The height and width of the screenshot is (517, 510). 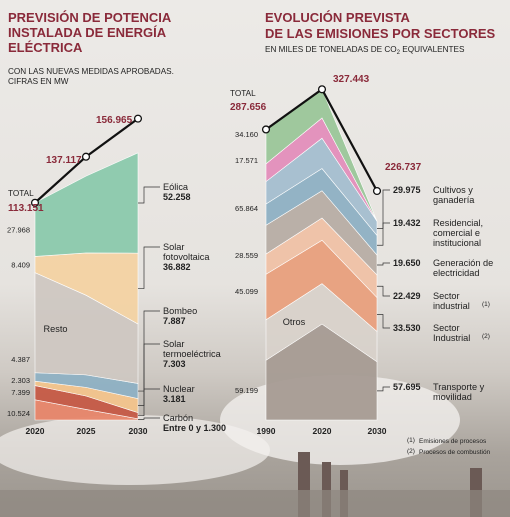 I want to click on start-value-label: 34.160, so click(x=246, y=134).